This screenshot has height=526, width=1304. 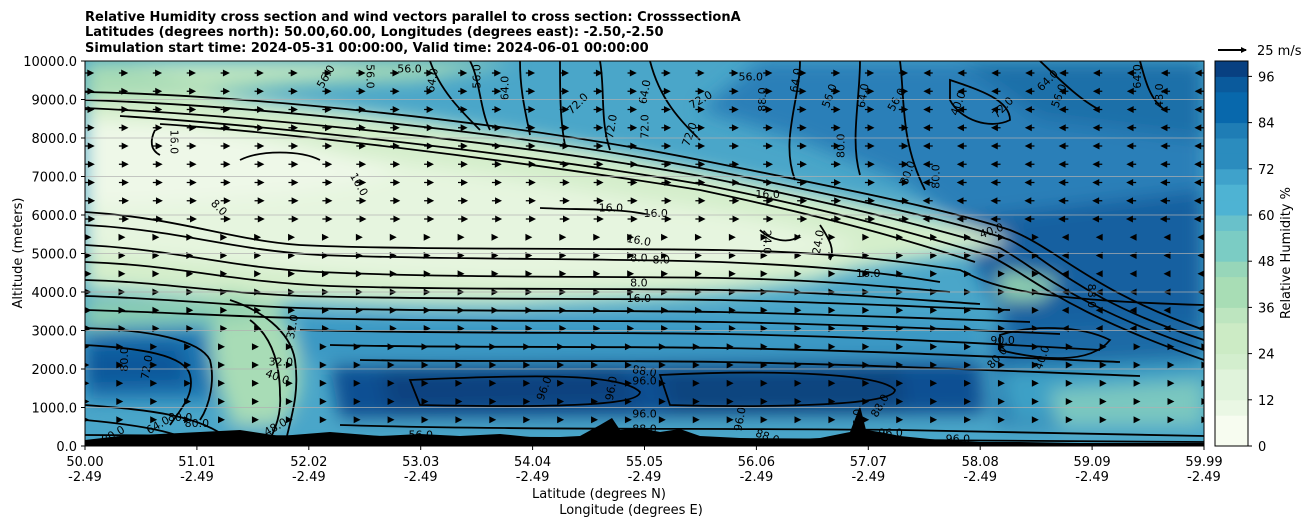 What do you see at coordinates (1266, 77) in the screenshot?
I see `colorbar-tick-label: 96` at bounding box center [1266, 77].